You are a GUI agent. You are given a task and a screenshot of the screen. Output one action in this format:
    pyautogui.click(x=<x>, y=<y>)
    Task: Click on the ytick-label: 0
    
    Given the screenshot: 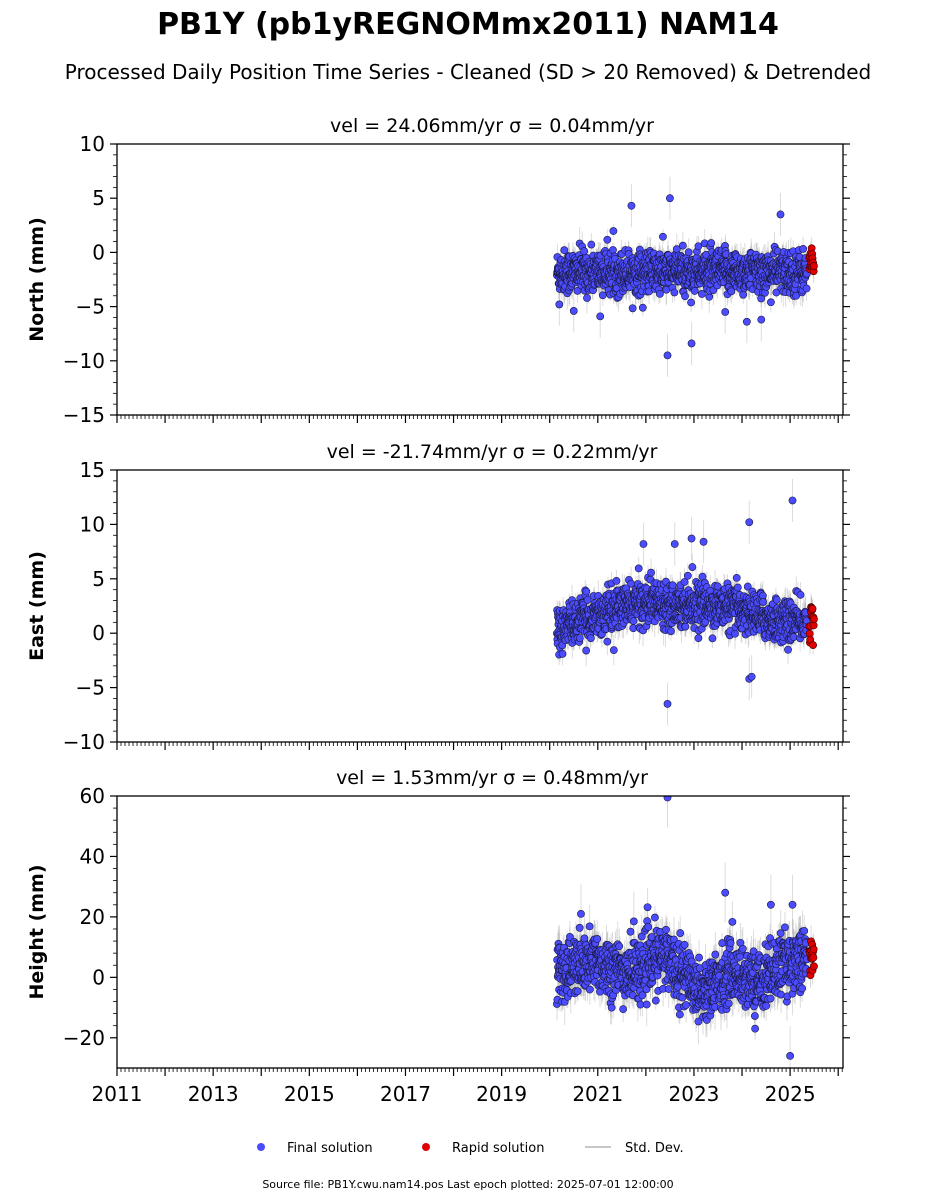 What is the action you would take?
    pyautogui.click(x=98, y=252)
    